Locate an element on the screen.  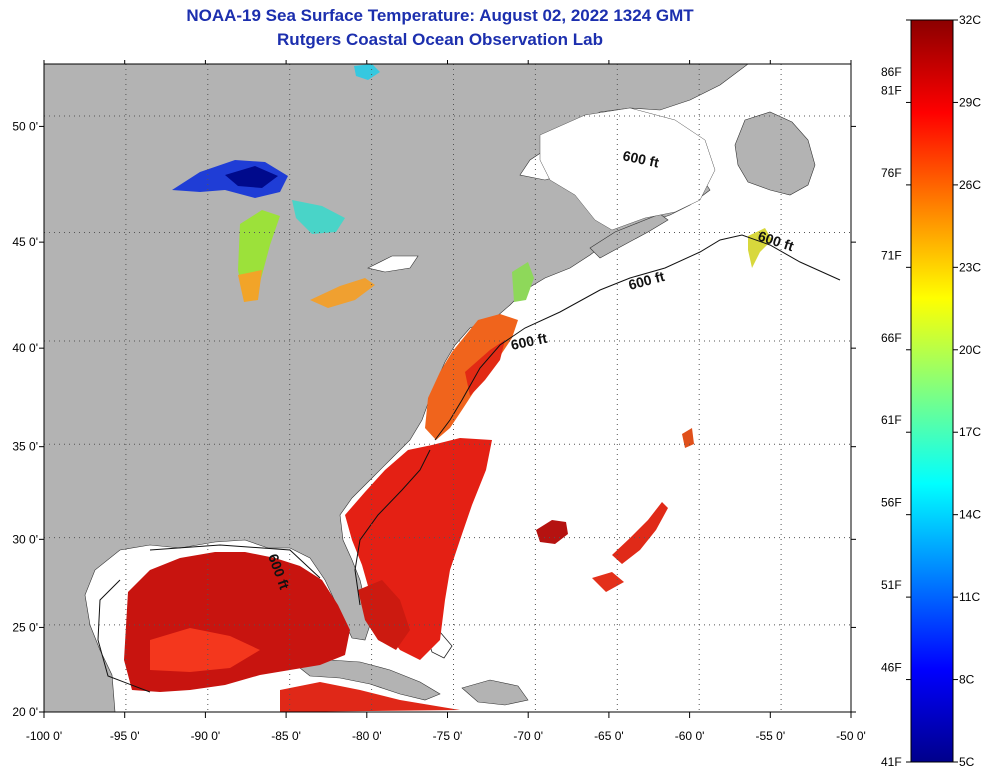
celsius-label: 23C is located at coordinates (970, 267).